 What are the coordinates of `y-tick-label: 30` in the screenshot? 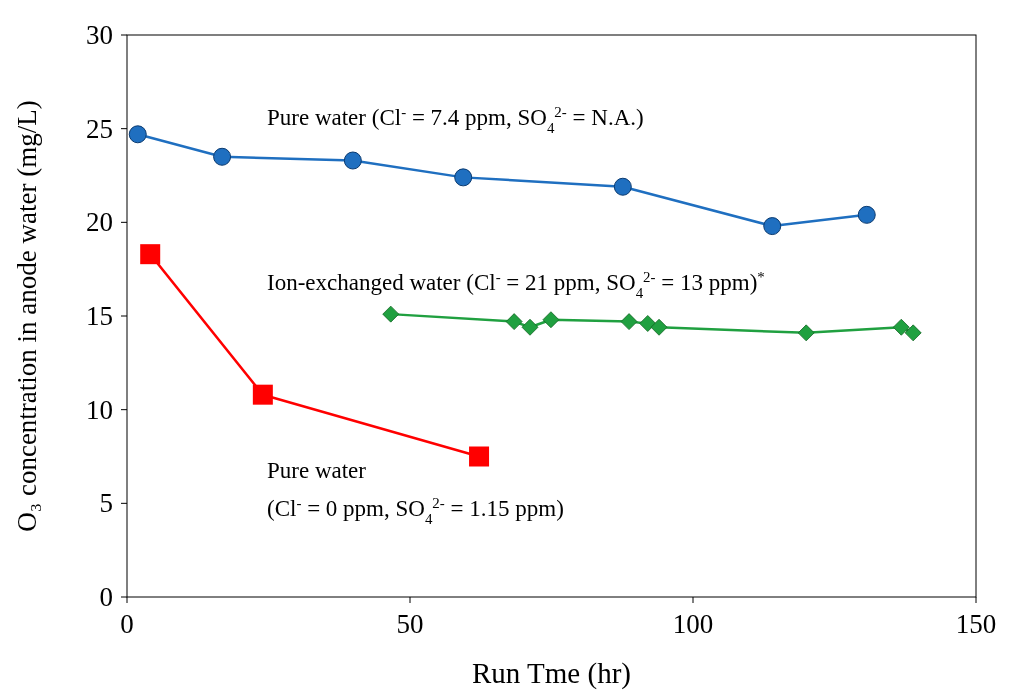 It's located at (99, 35).